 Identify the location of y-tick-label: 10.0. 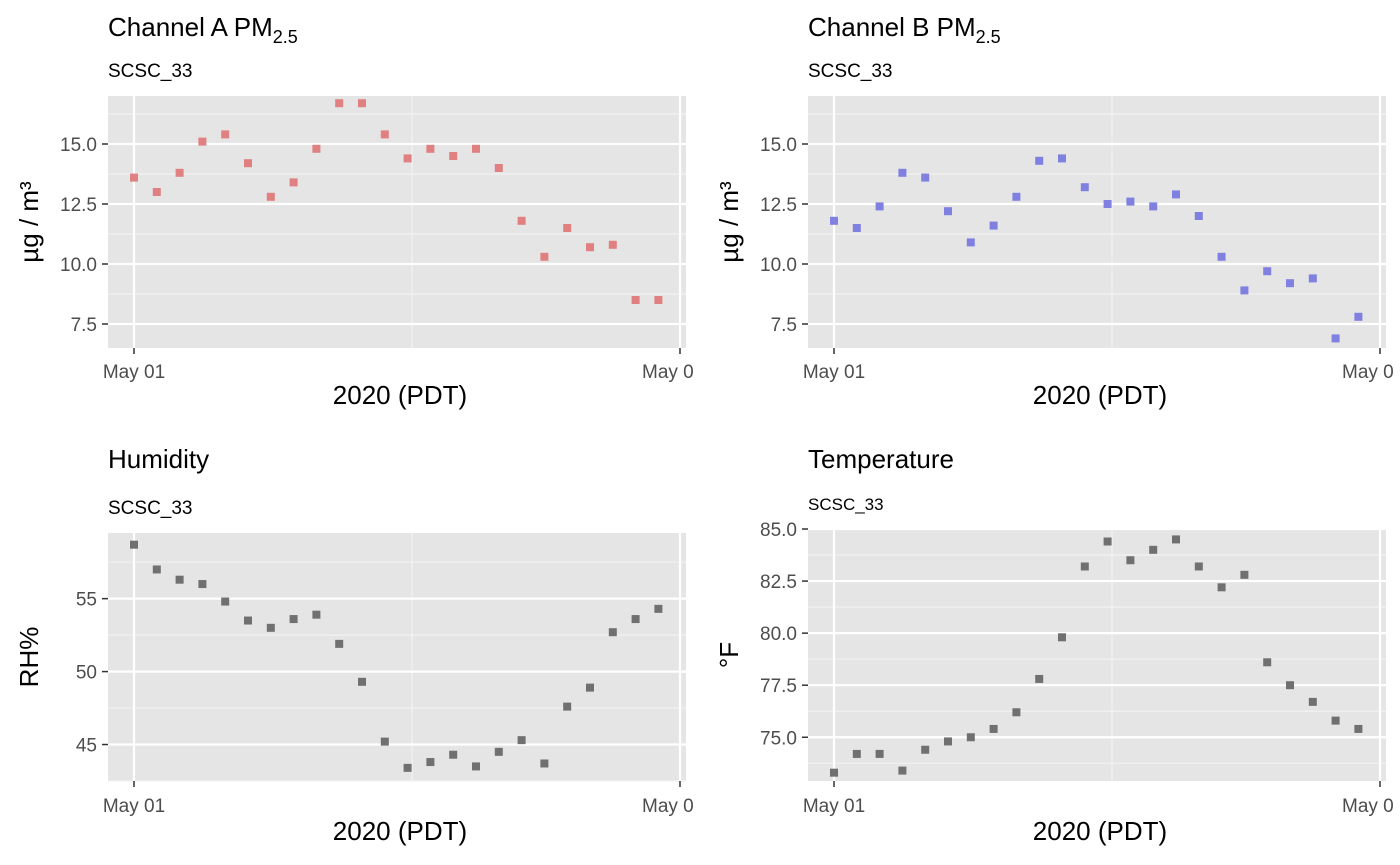
(78, 265).